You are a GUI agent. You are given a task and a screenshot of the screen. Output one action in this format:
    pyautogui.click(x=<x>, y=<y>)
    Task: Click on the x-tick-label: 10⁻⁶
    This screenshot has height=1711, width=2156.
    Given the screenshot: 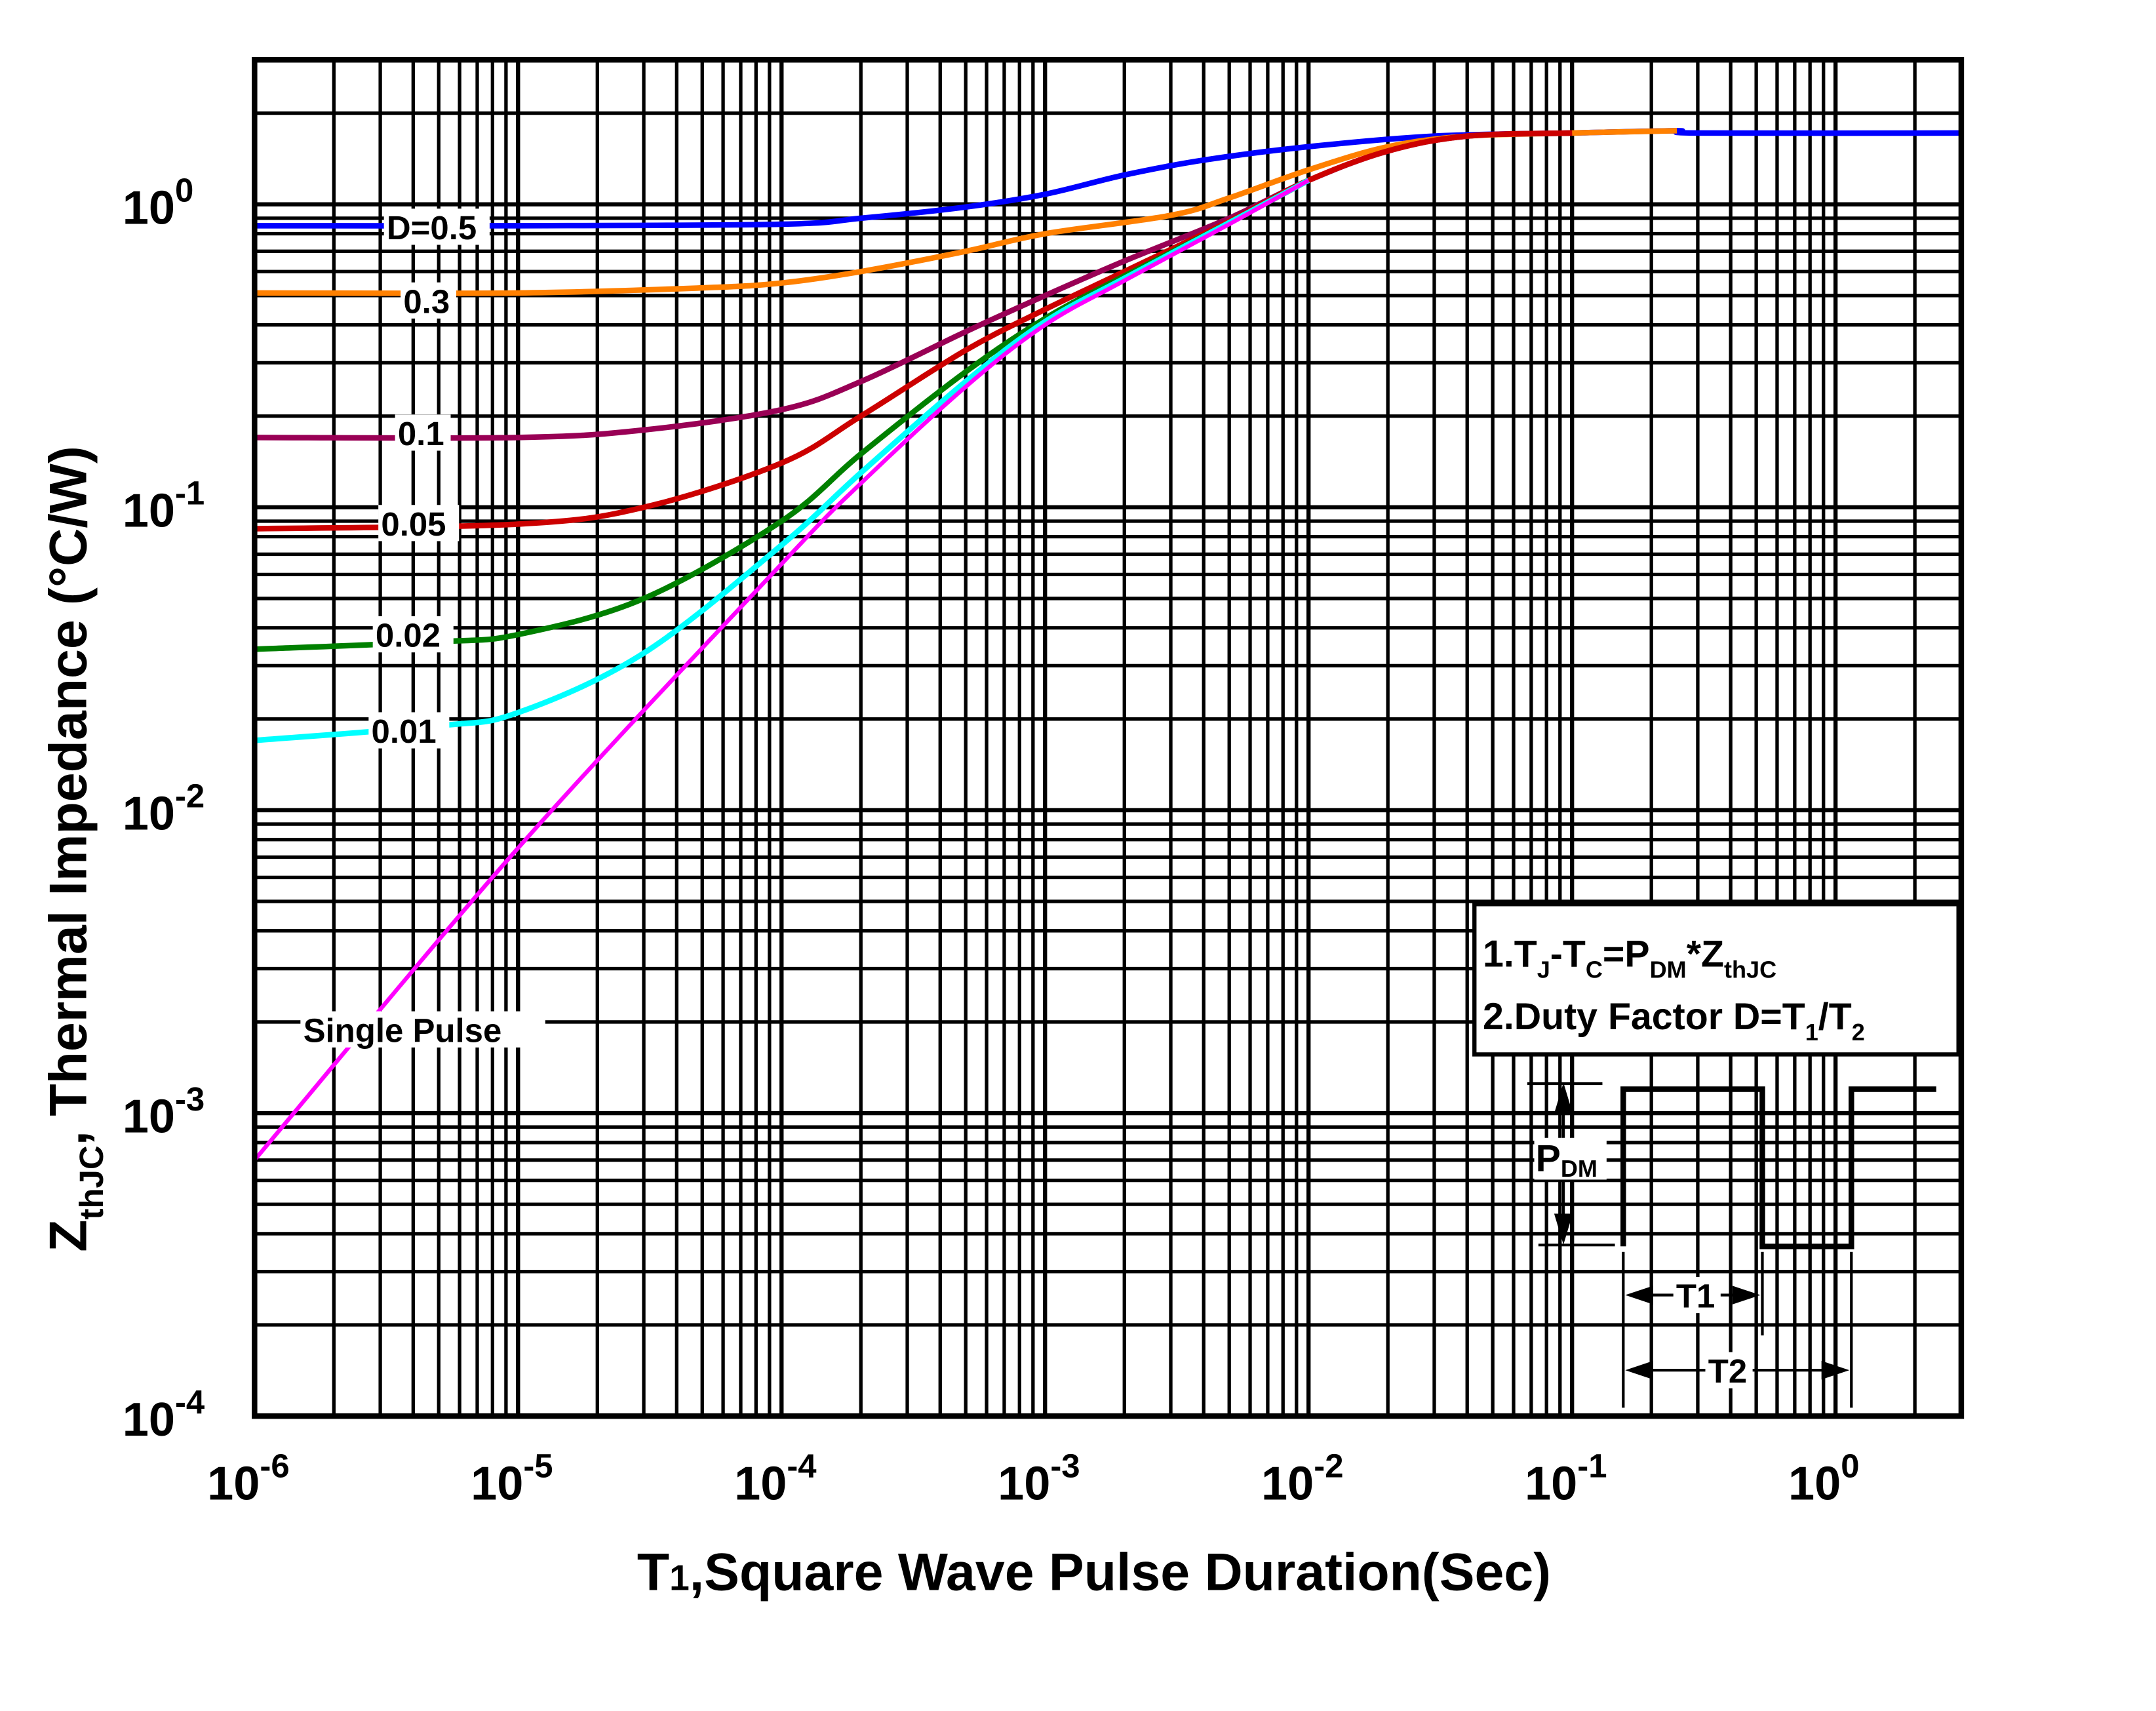 What is the action you would take?
    pyautogui.click(x=248, y=1478)
    